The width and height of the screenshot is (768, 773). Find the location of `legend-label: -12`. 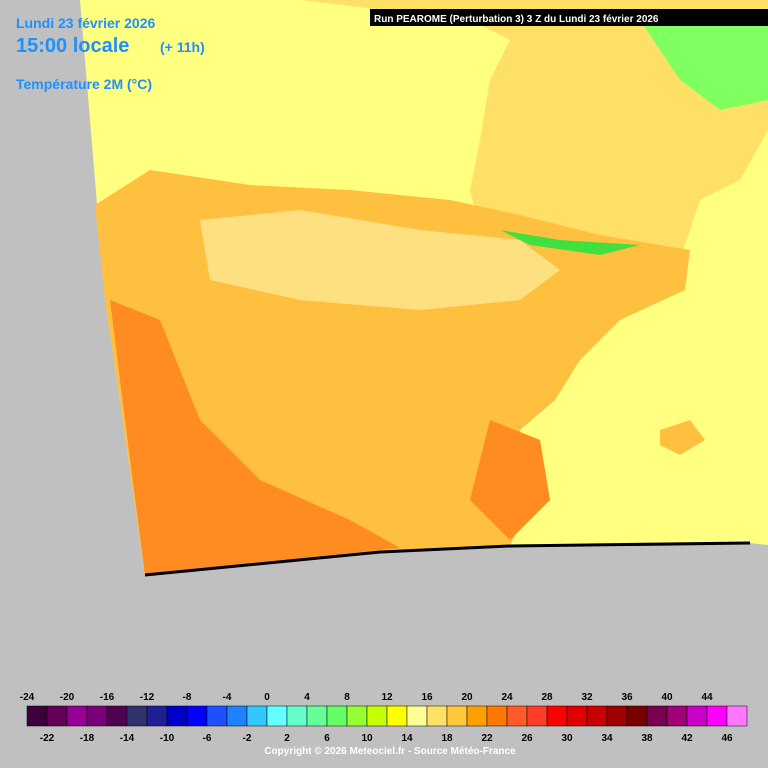

legend-label: -12 is located at coordinates (147, 697).